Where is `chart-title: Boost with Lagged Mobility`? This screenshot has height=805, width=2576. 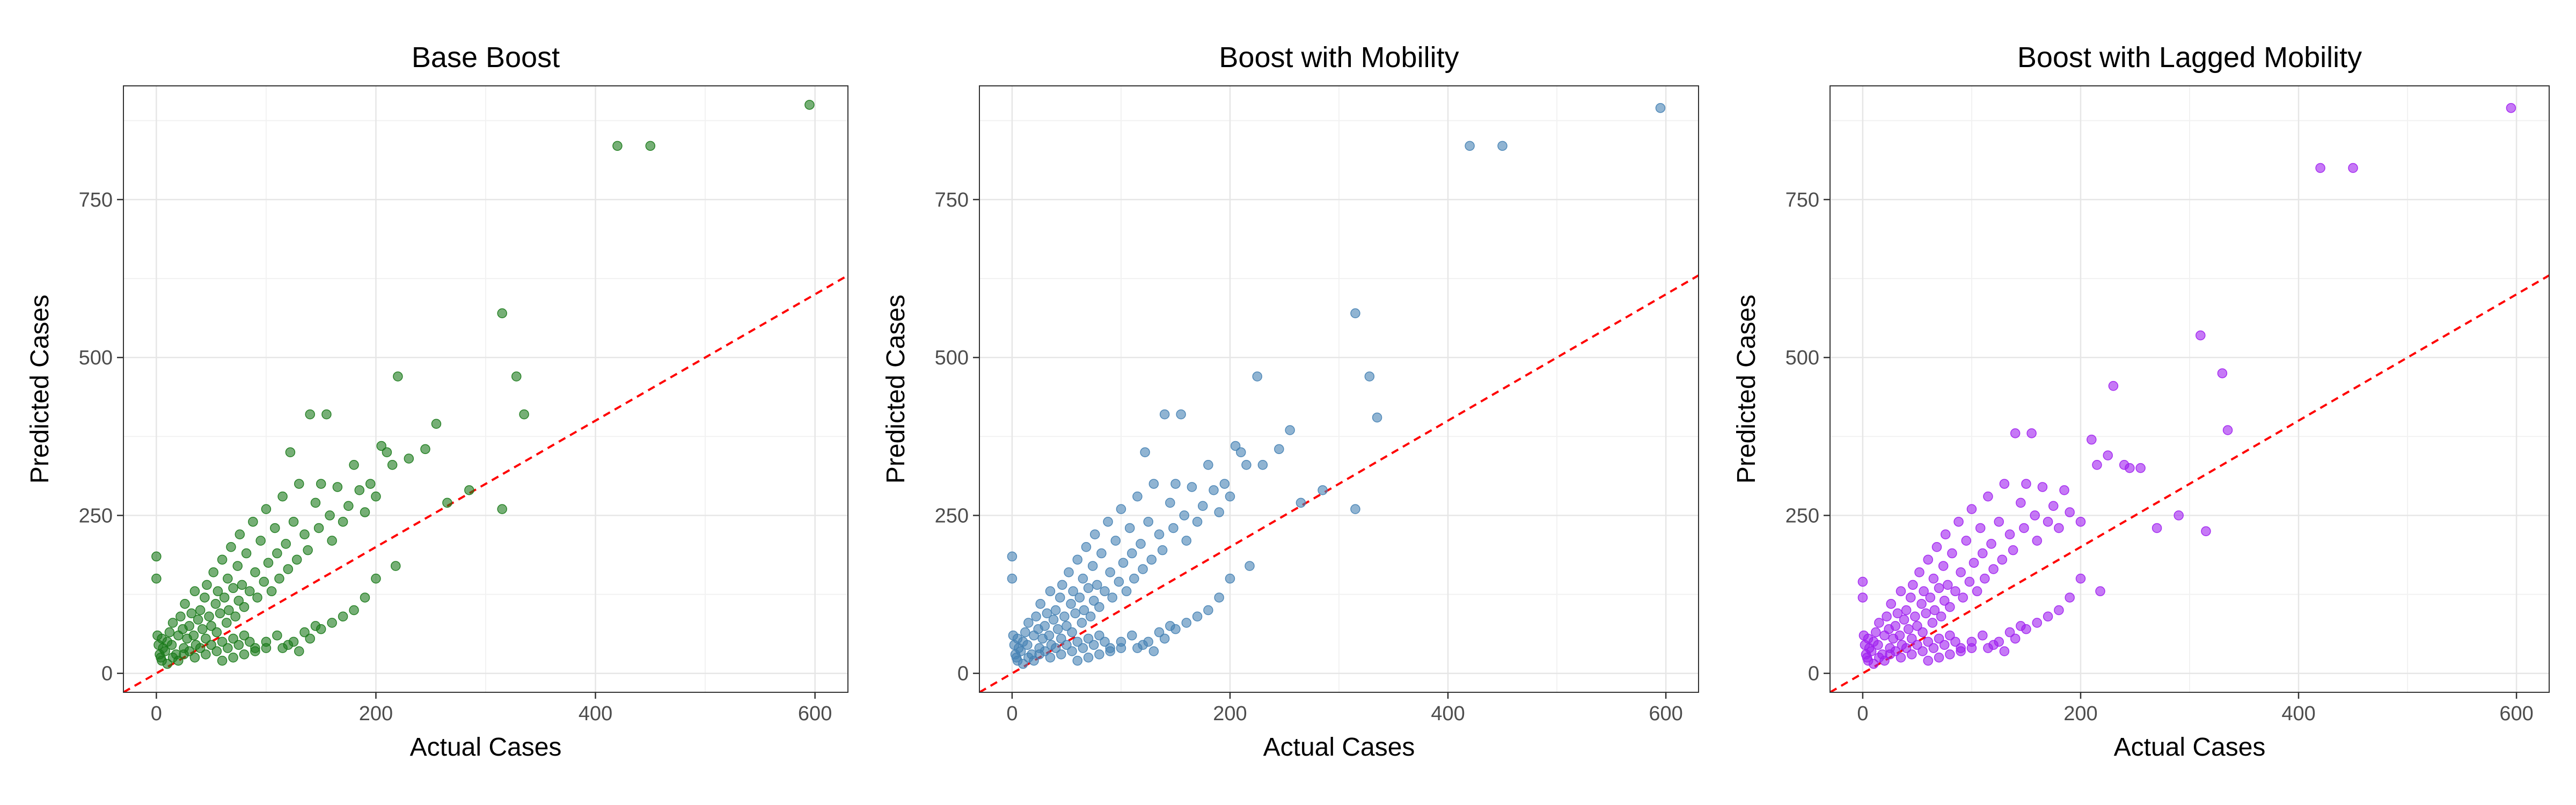
chart-title: Boost with Lagged Mobility is located at coordinates (2189, 57).